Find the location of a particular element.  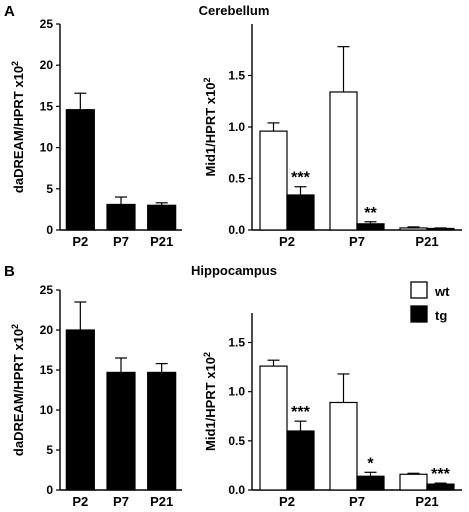

panel-title-cerebellum: Cerebellum is located at coordinates (234, 10).